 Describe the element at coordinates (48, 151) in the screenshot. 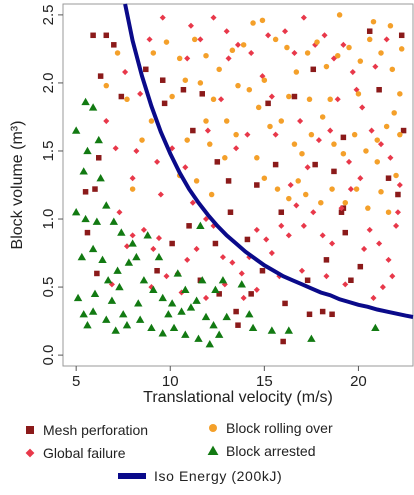

I see `y-tick-label: 1.5` at that location.